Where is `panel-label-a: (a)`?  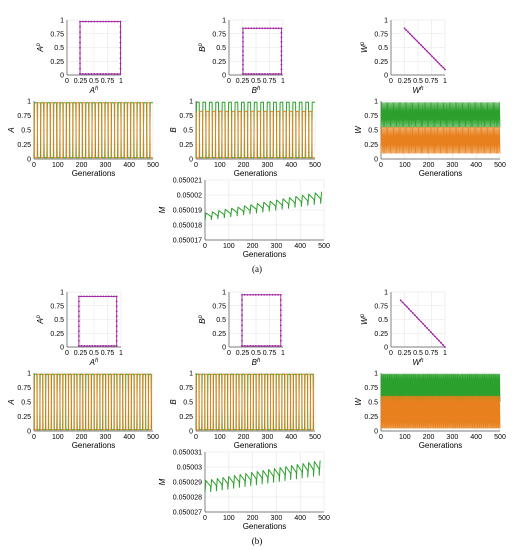 panel-label-a: (a) is located at coordinates (257, 269).